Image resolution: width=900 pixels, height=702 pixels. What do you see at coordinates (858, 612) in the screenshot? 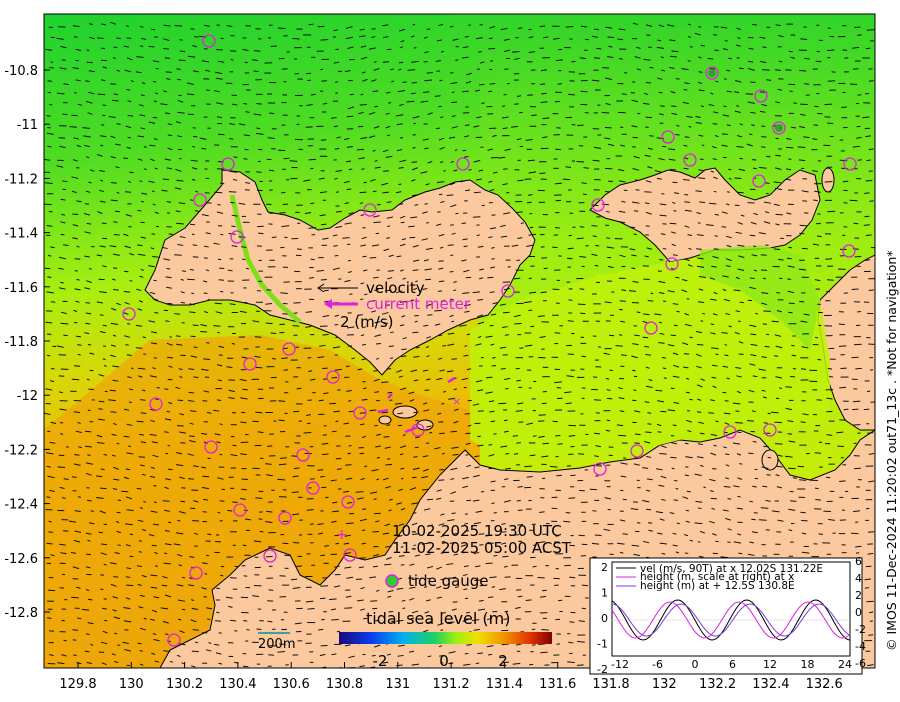
I see `inset-right-tick: 0` at bounding box center [858, 612].